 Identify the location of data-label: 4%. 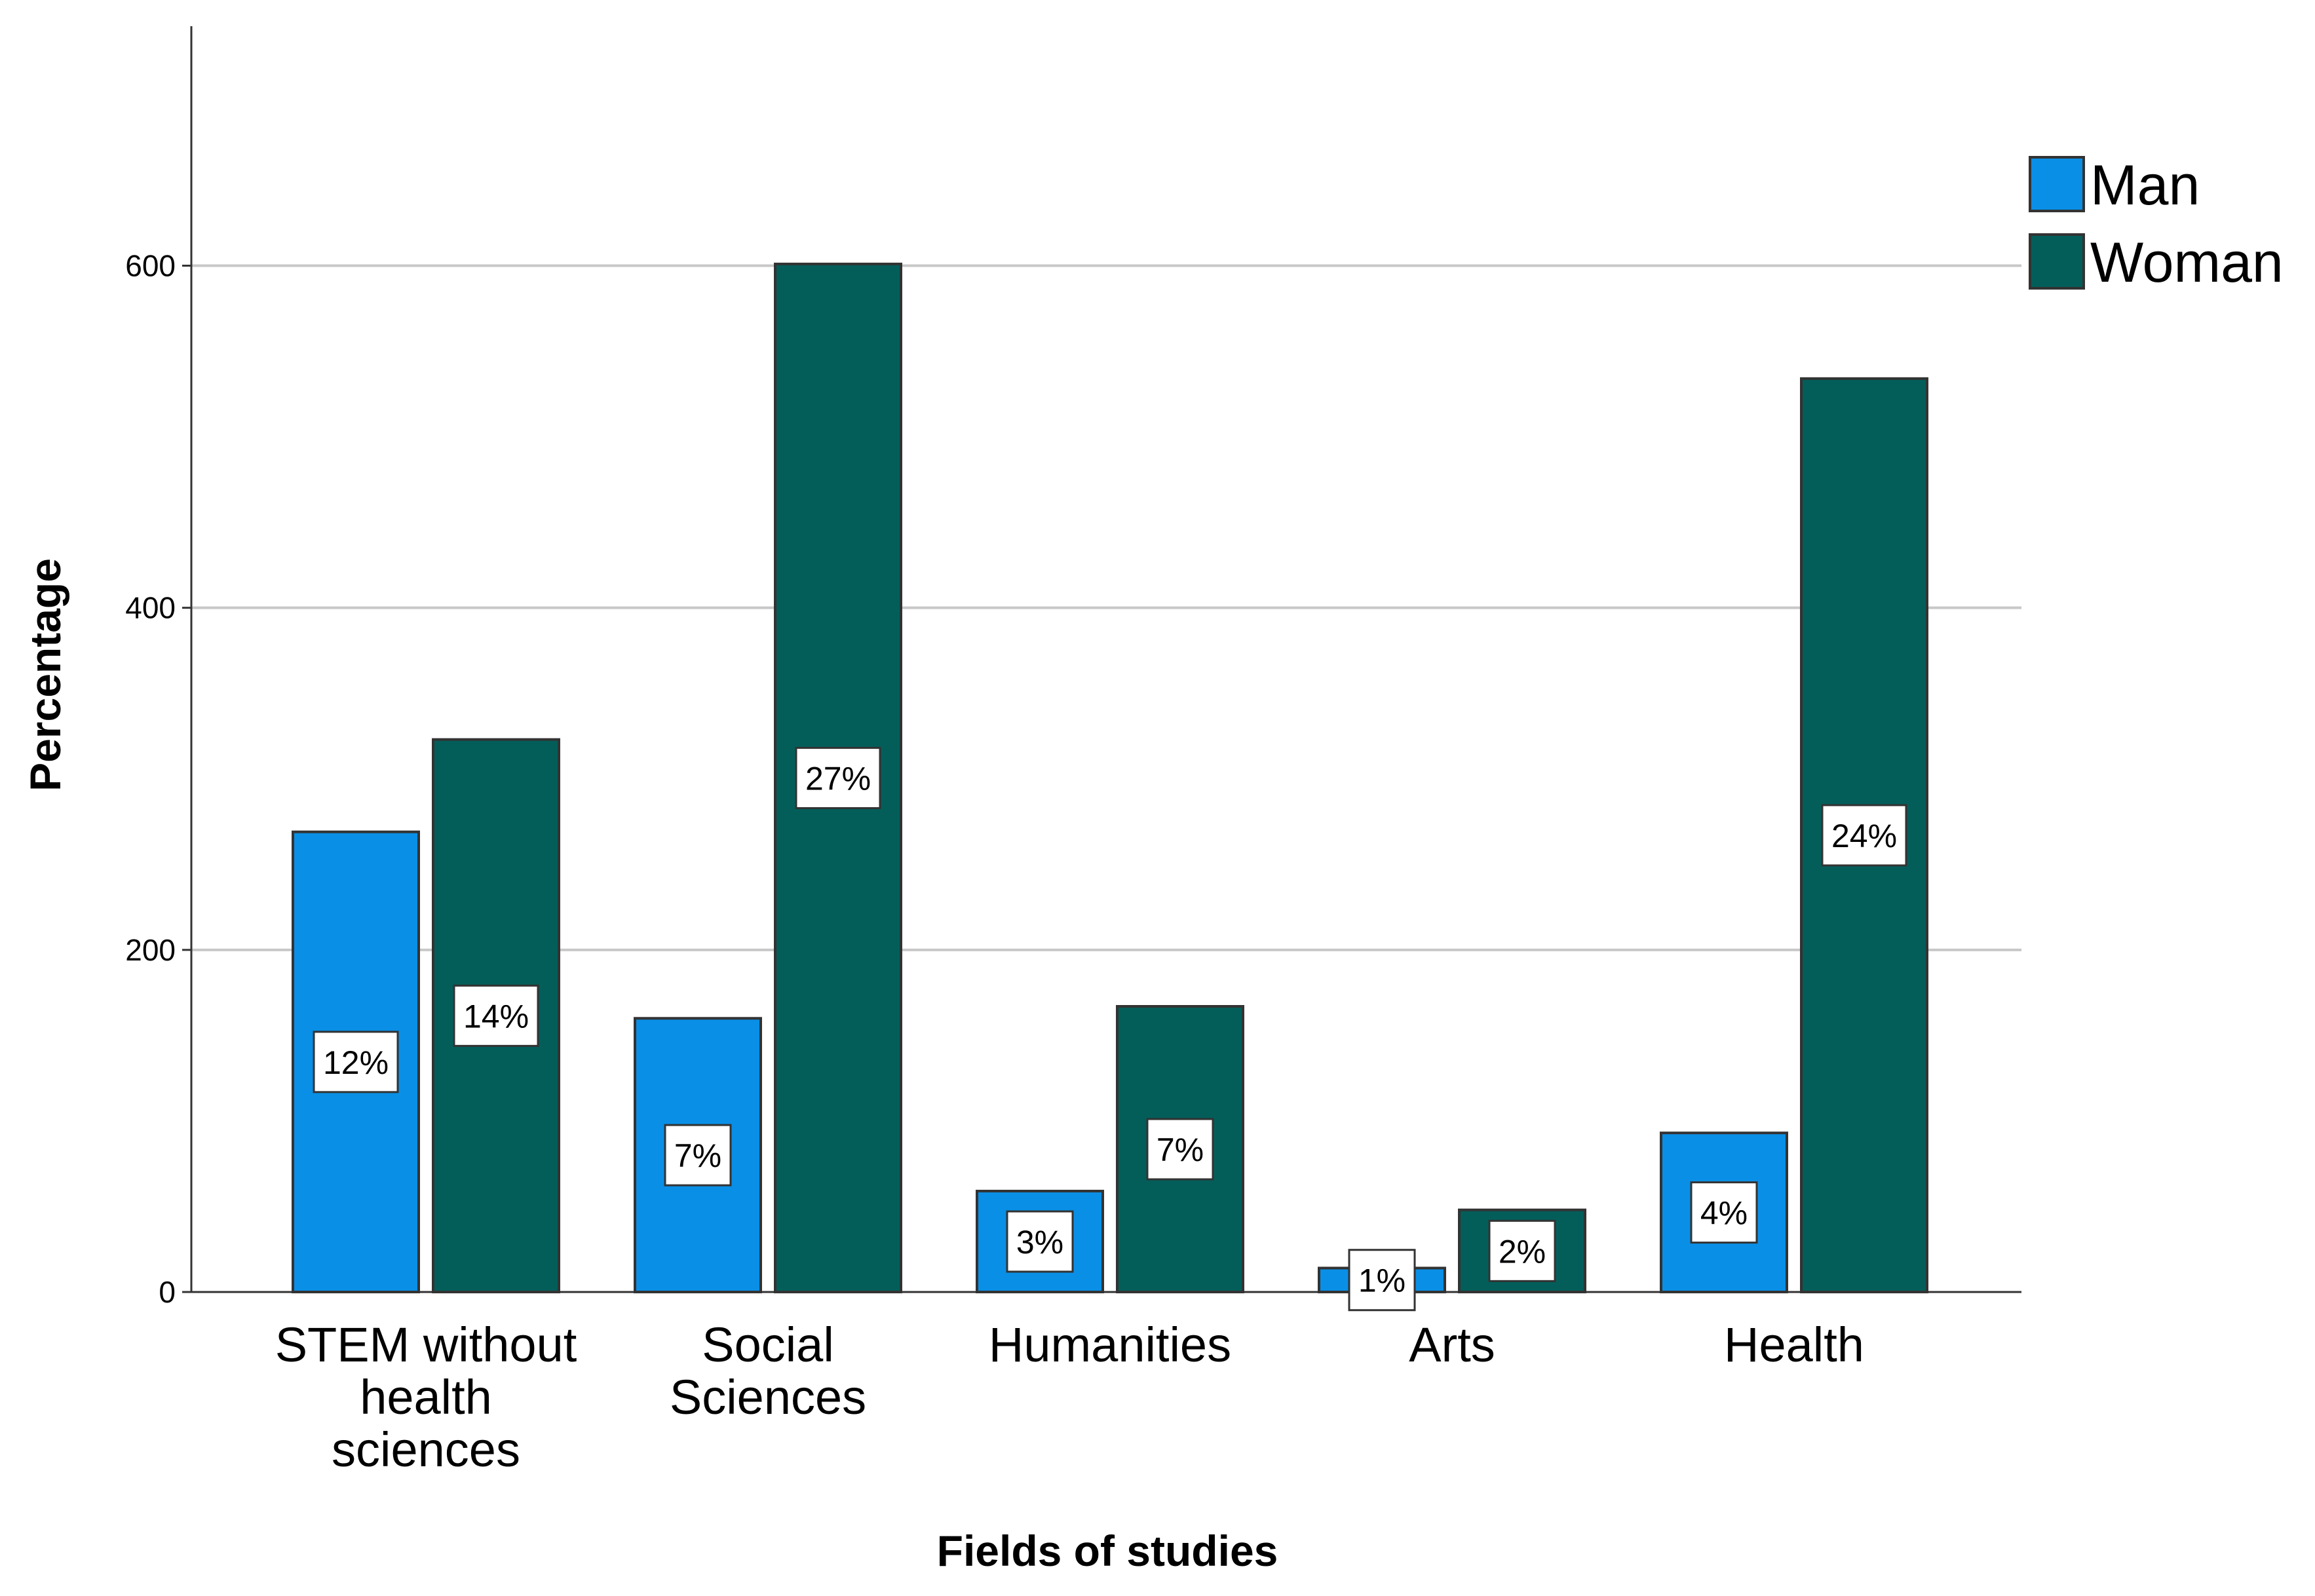
(1724, 1213).